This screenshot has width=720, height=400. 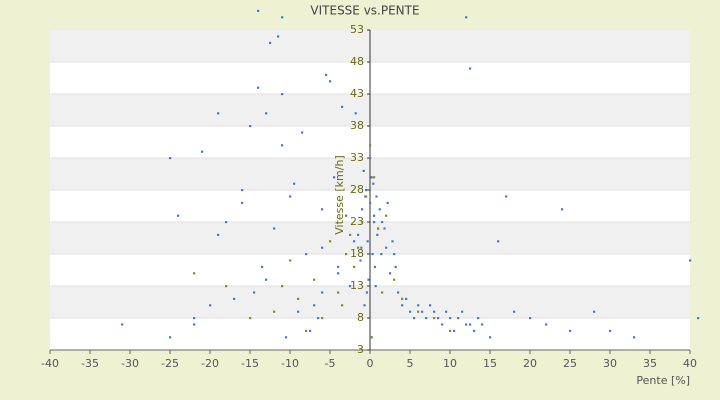 What do you see at coordinates (370, 363) in the screenshot?
I see `x-tick-label: 0` at bounding box center [370, 363].